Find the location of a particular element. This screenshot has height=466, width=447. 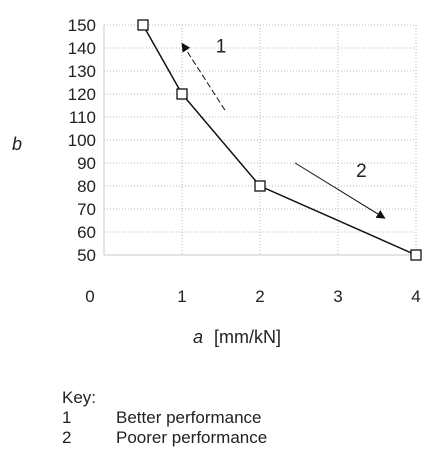

key-text: Poorer performance is located at coordinates (192, 437).